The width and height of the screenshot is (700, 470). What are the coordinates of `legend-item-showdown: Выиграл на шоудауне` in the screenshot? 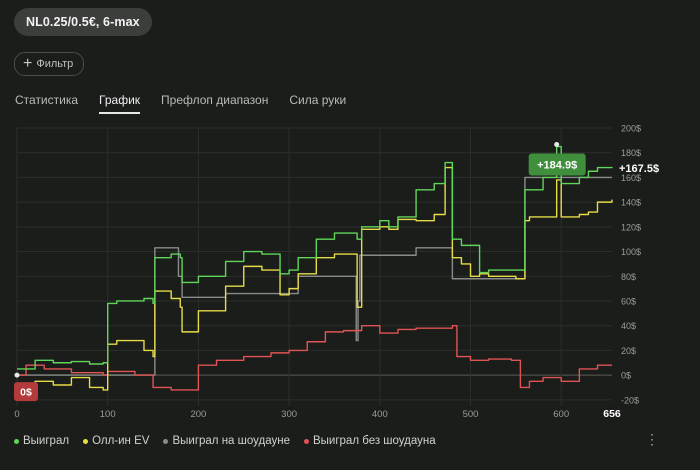 It's located at (226, 441).